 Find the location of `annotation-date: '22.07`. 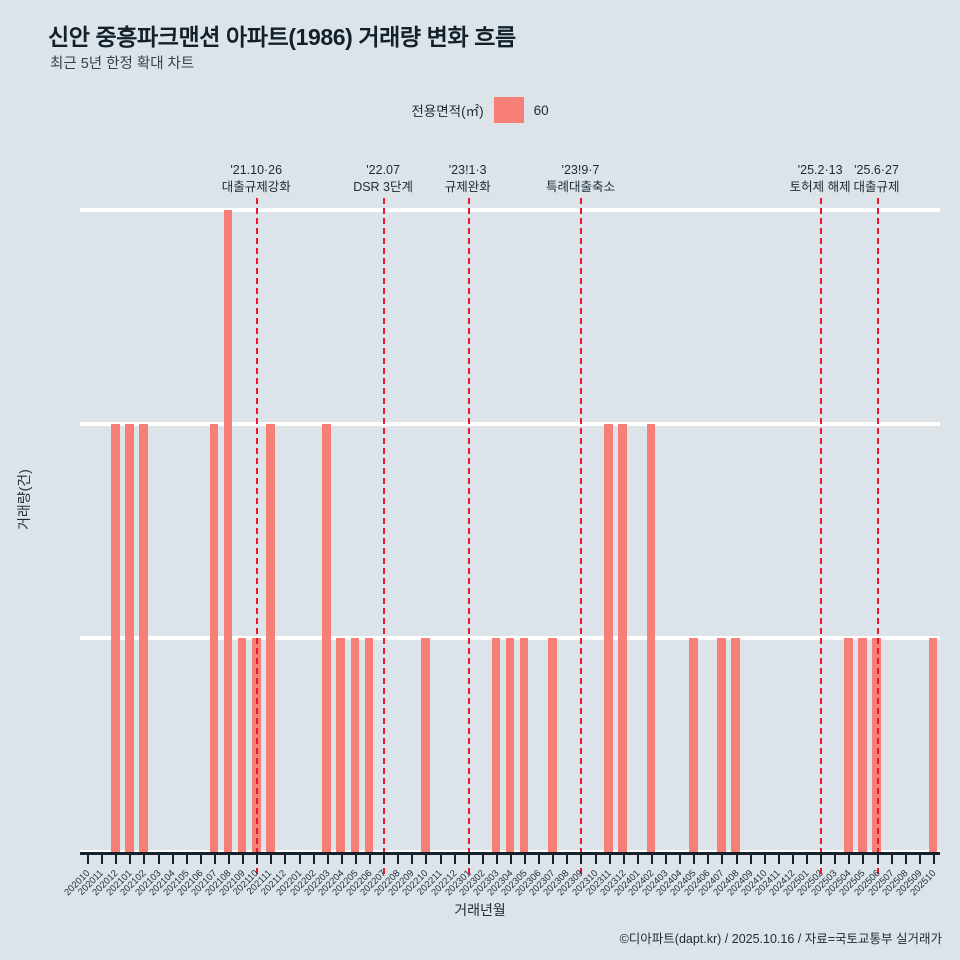

annotation-date: '22.07 is located at coordinates (383, 170).